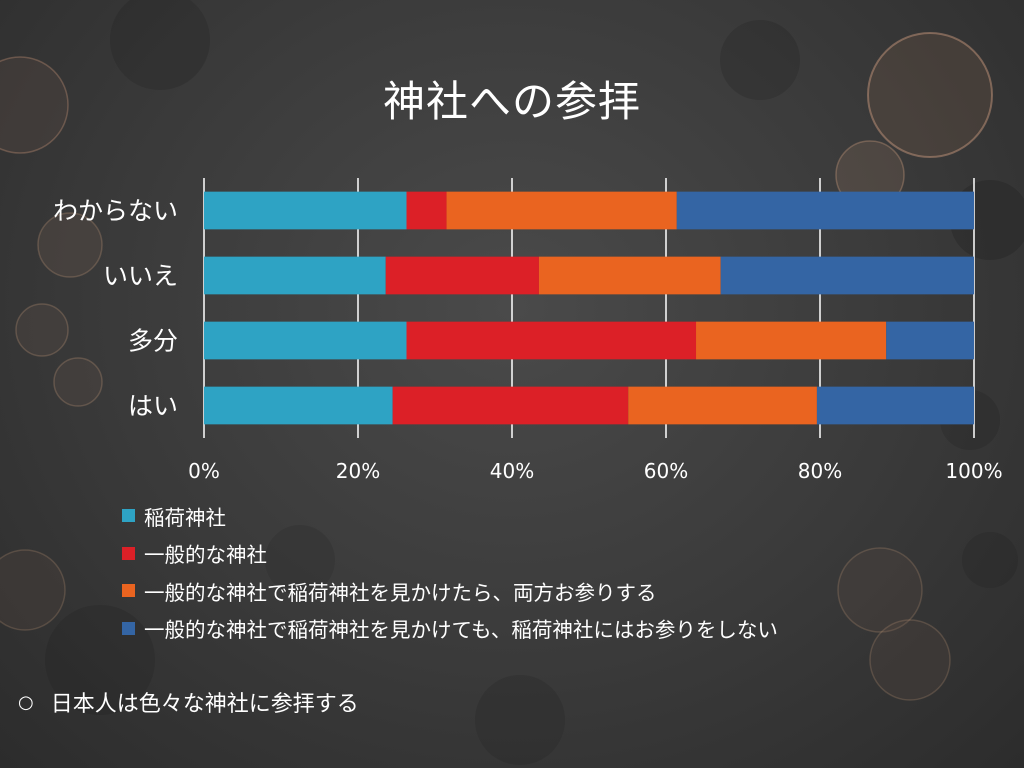  Describe the element at coordinates (461, 630) in the screenshot. I see `legend-label: 一般的な神社で稲荷神社を見かけても、稲荷神社にはお参りをしない` at that location.